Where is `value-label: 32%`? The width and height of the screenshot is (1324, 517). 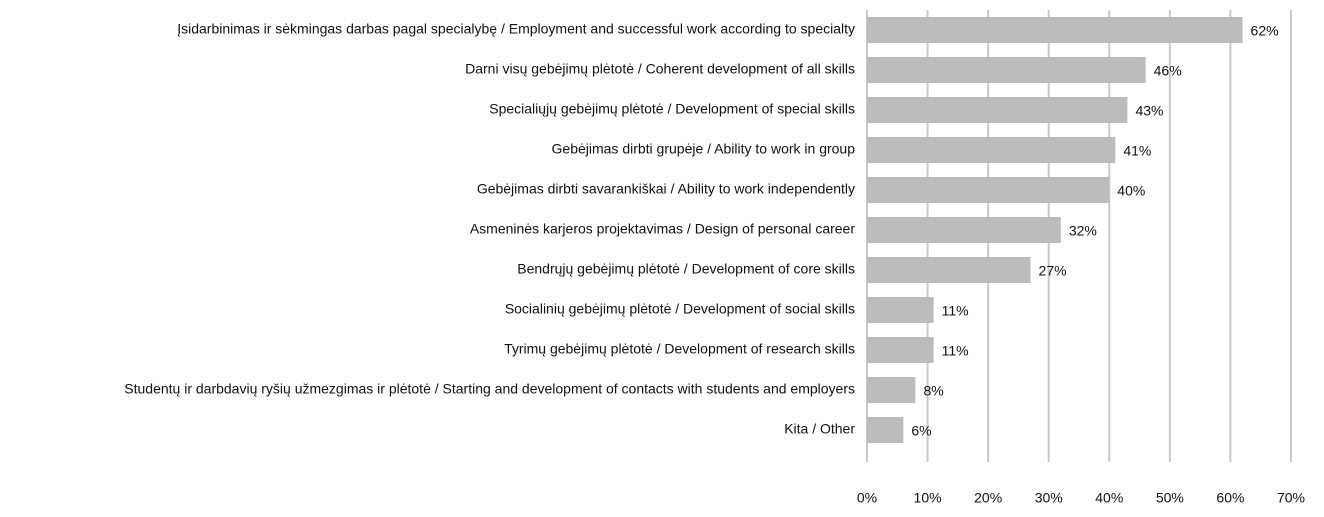
value-label: 32% is located at coordinates (1083, 231).